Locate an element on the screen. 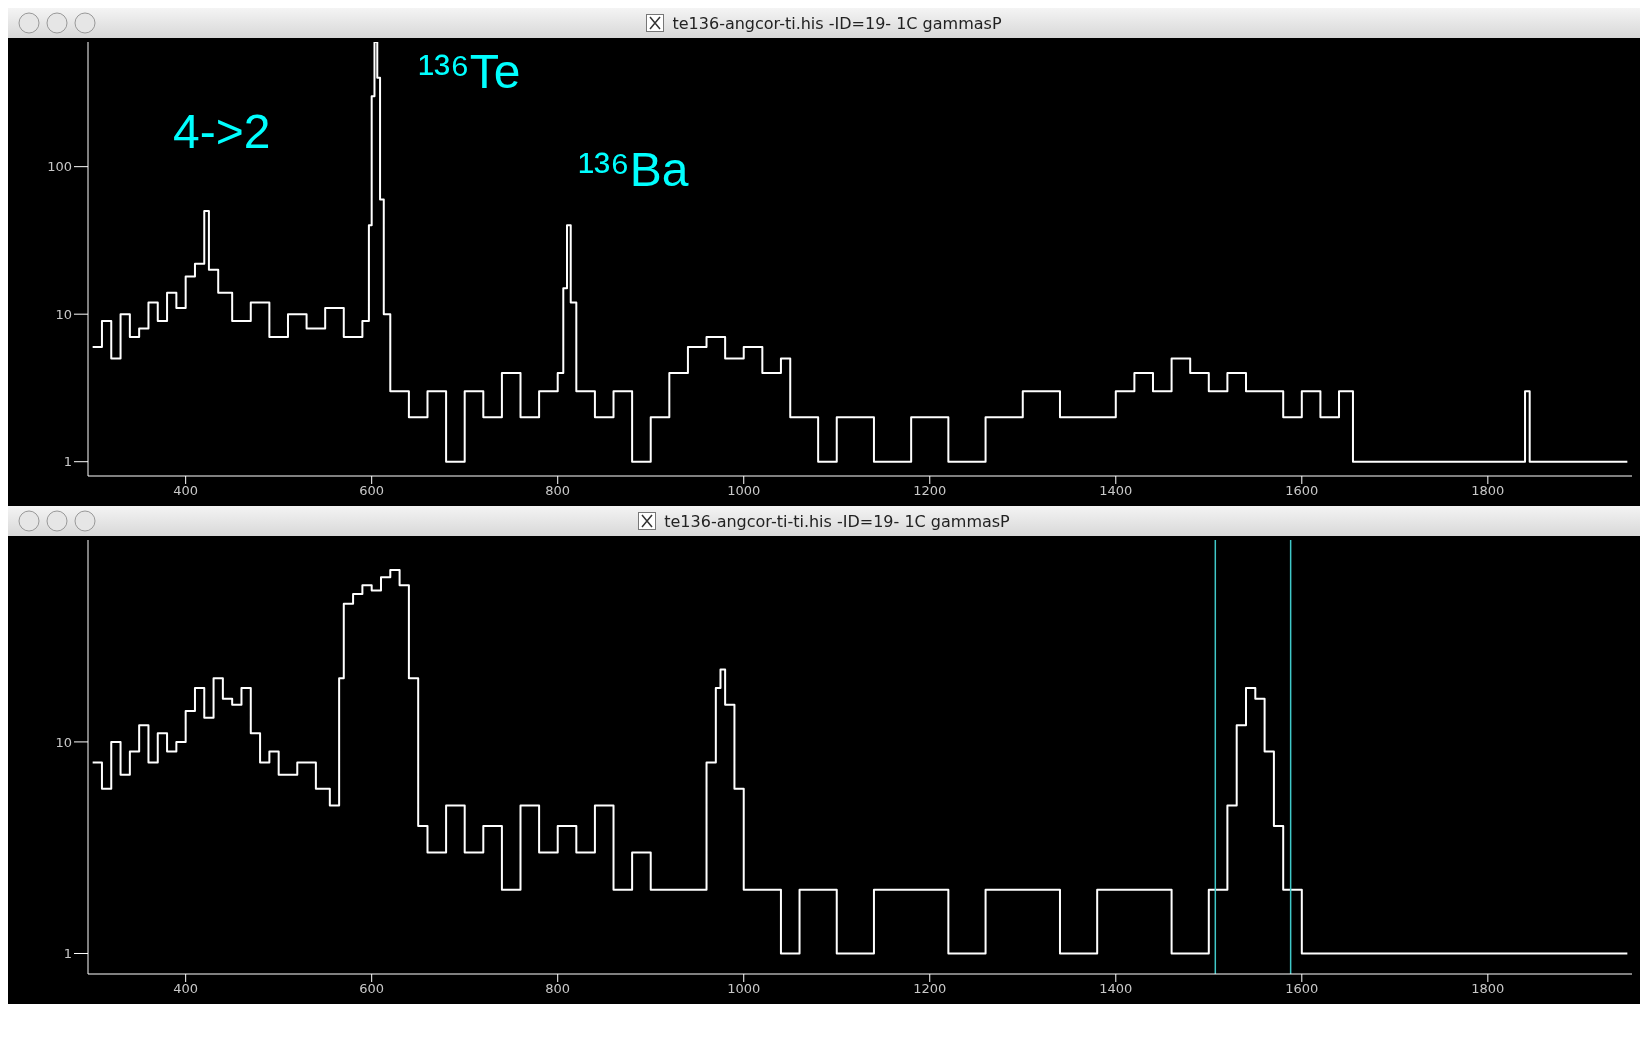 The height and width of the screenshot is (1053, 1648). annotation: 4->2 is located at coordinates (222, 131).